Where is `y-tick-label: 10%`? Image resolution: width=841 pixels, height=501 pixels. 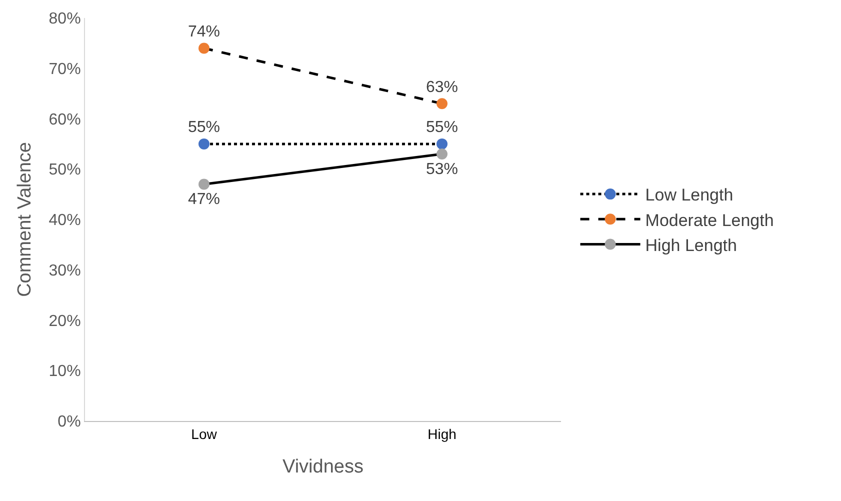 y-tick-label: 10% is located at coordinates (64, 371).